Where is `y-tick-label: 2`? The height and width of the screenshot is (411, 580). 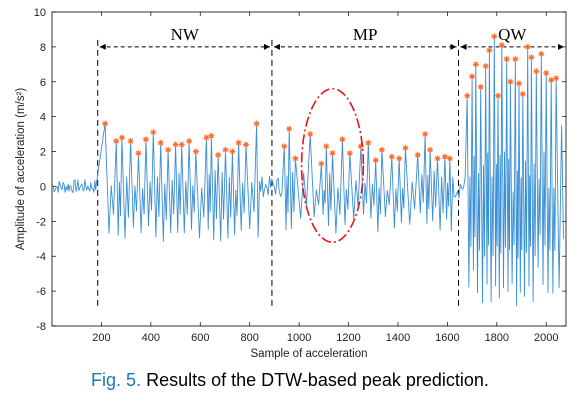 y-tick-label: 2 is located at coordinates (43, 153).